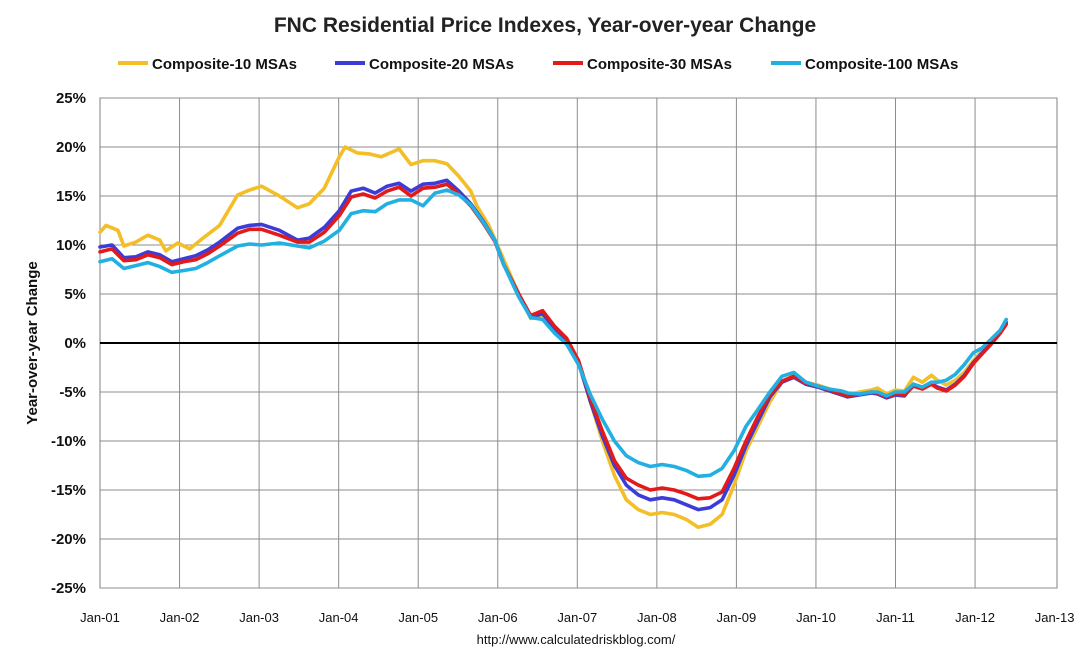  I want to click on x-tick-label: Jan-03, so click(259, 617).